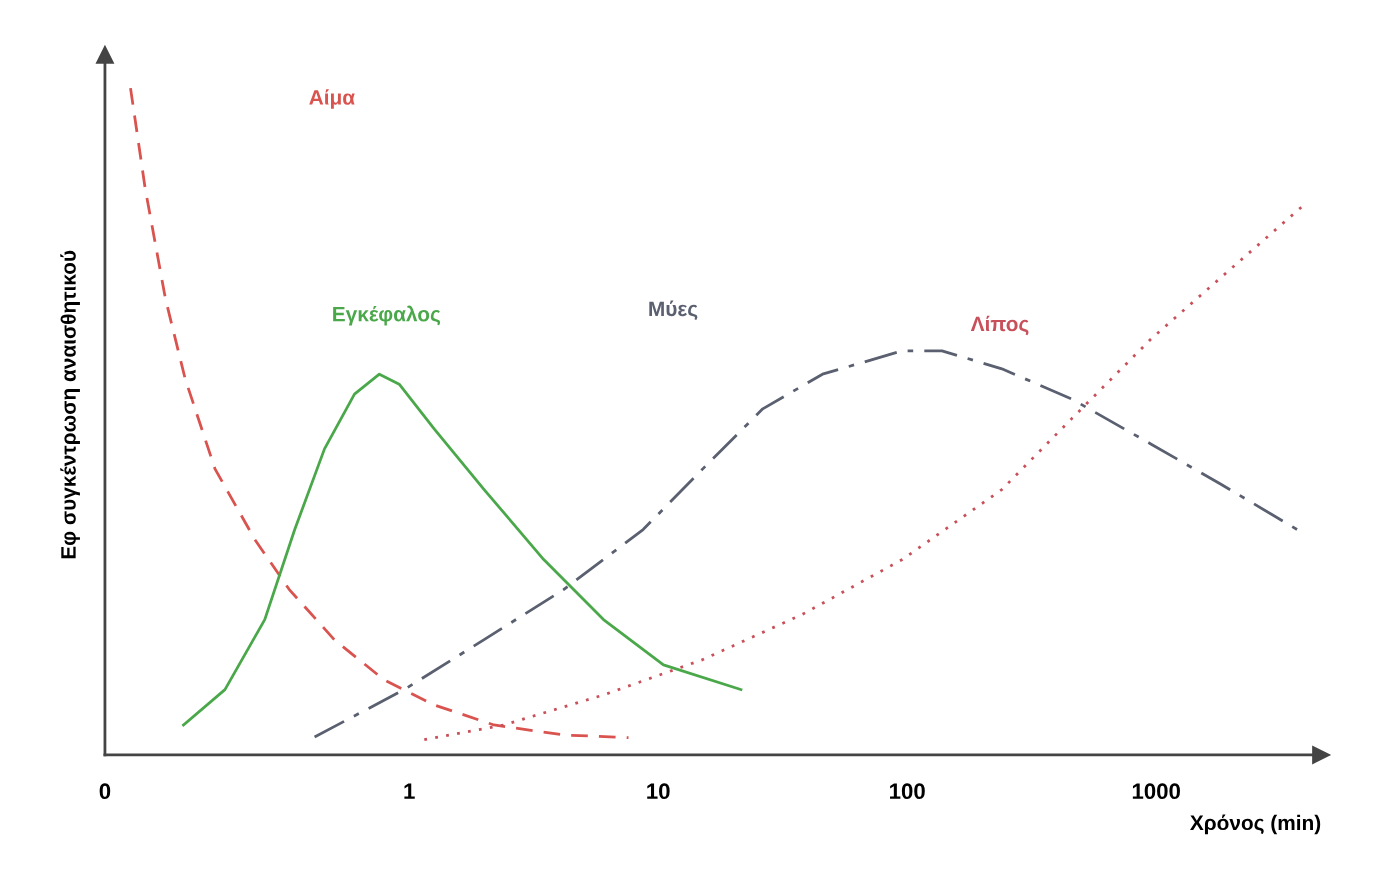  Describe the element at coordinates (1156, 791) in the screenshot. I see `x-tick-label: 1000` at that location.